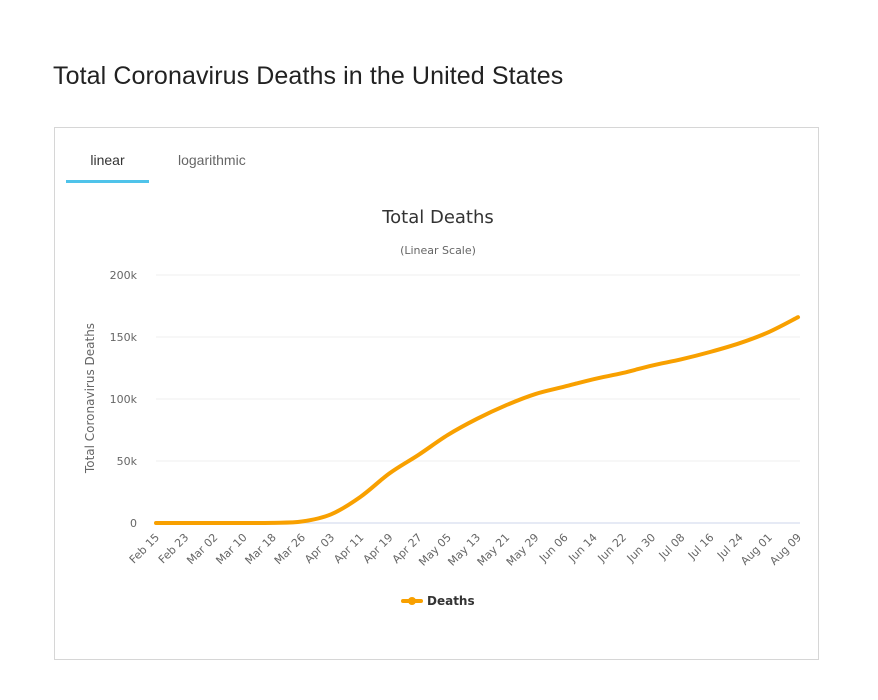  I want to click on y-tick-label: 100k, so click(124, 399).